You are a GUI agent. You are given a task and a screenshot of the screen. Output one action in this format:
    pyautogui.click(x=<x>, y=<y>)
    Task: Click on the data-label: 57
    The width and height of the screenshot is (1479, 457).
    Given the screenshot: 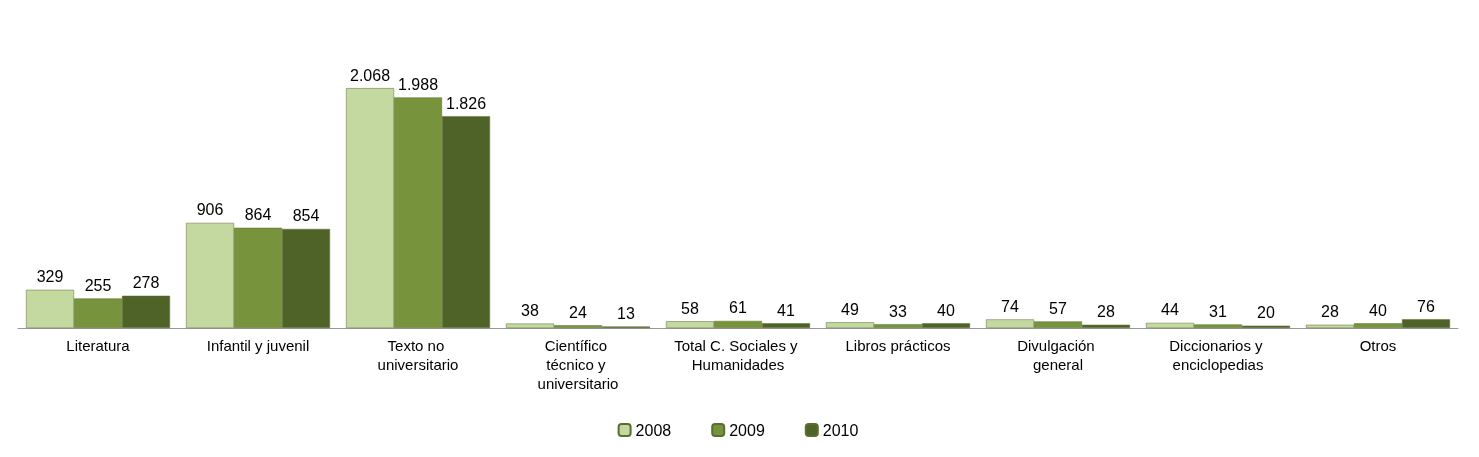 What is the action you would take?
    pyautogui.click(x=1058, y=308)
    